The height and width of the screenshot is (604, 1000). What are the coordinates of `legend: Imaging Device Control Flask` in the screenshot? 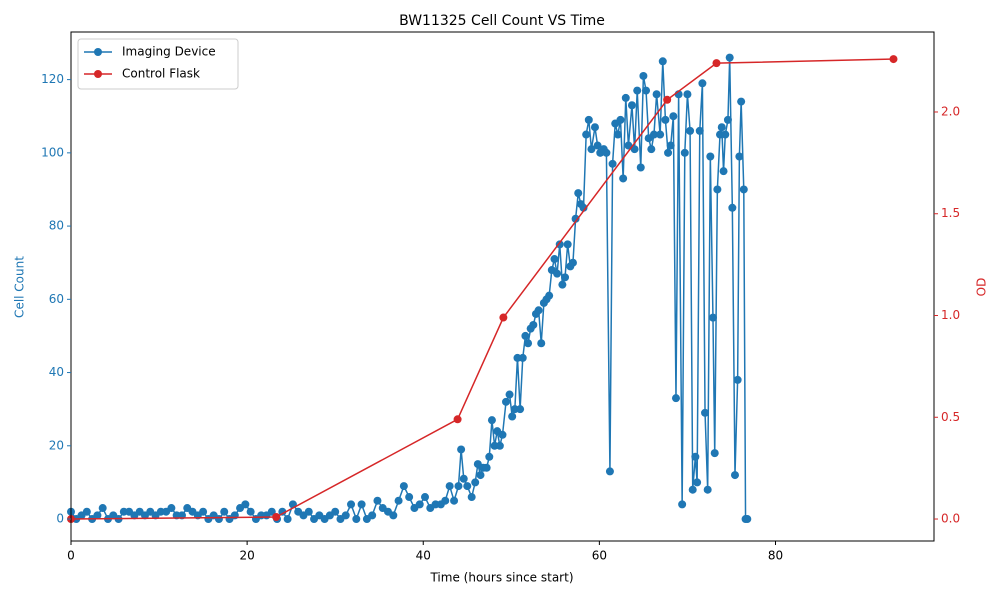 It's located at (158, 64).